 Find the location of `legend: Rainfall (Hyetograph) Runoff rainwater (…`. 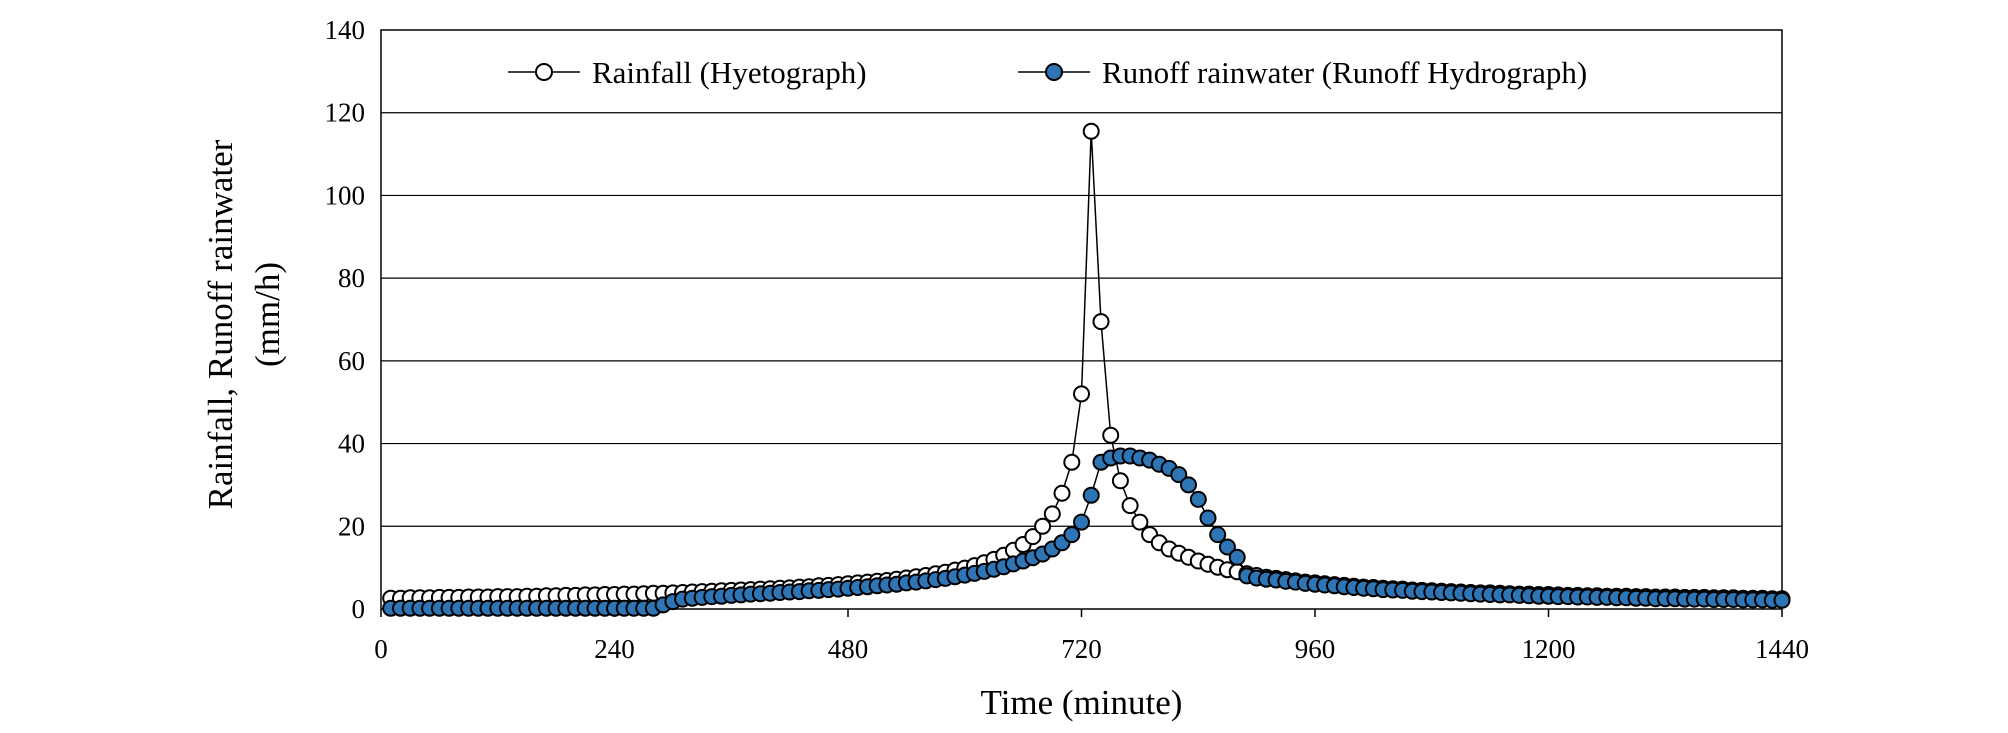

legend: Rainfall (Hyetograph) Runoff rainwater (… is located at coordinates (1047, 72).